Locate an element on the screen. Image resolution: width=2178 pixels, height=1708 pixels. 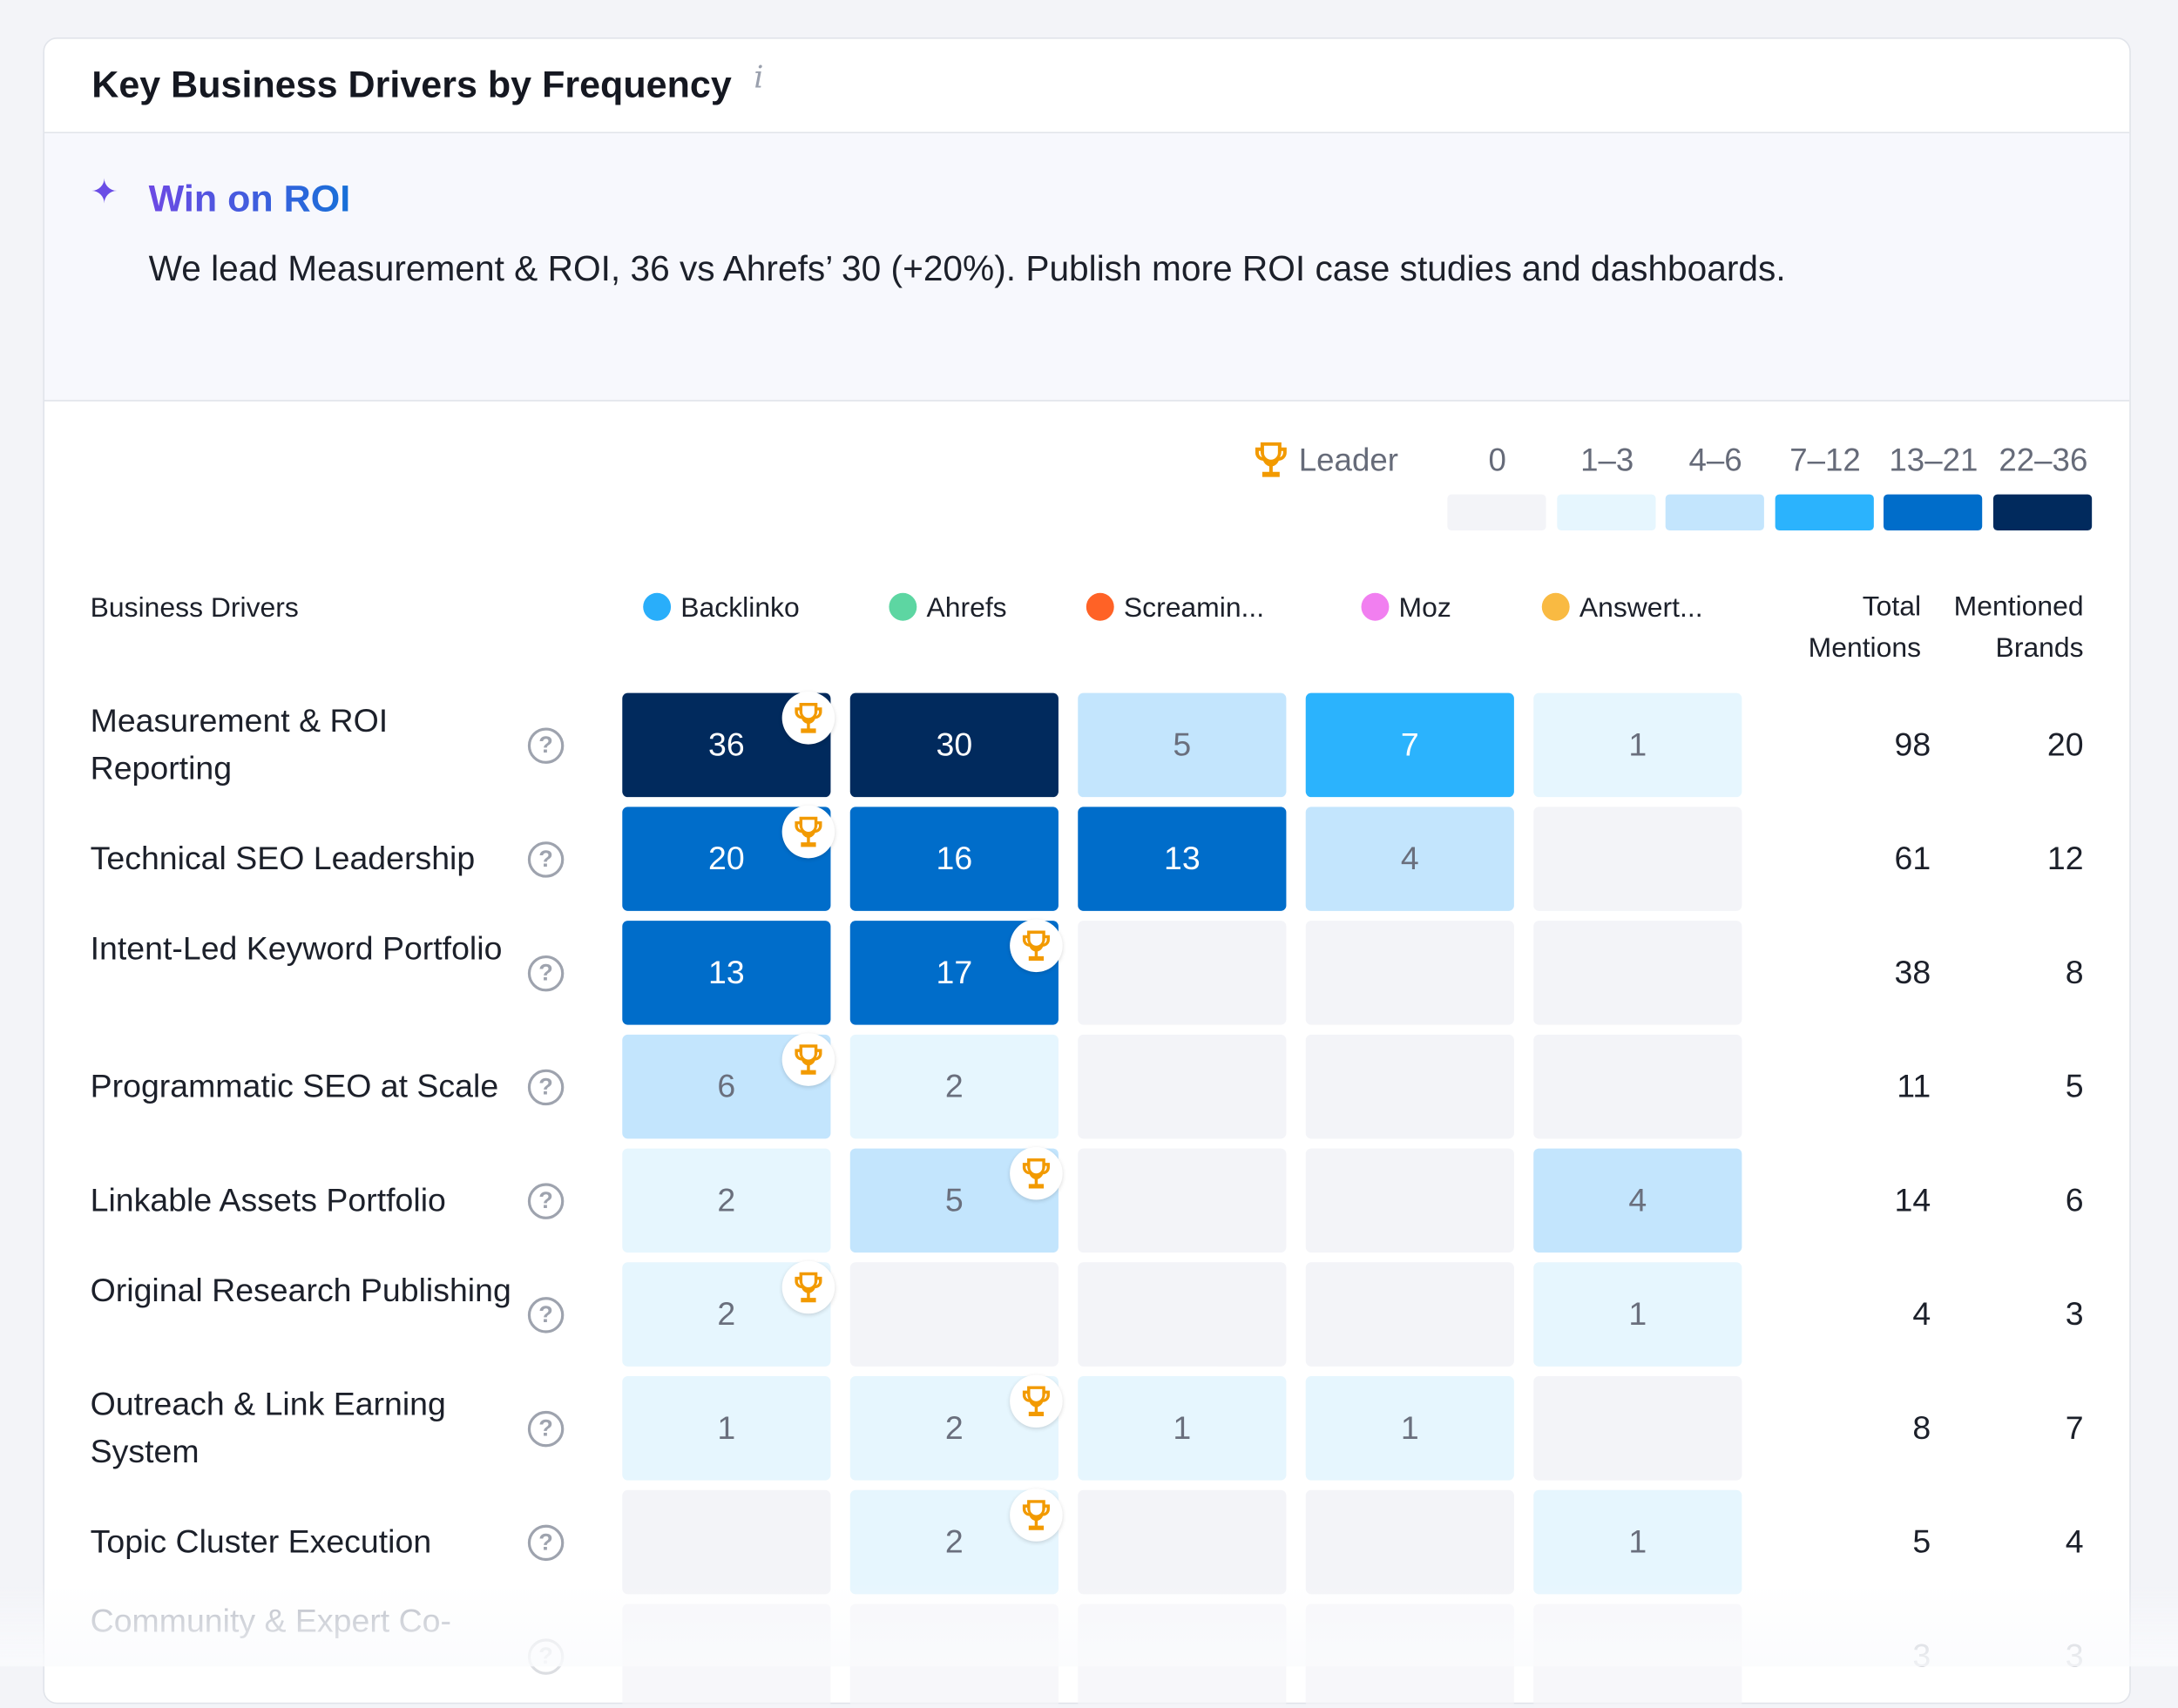
brand-name: Moz is located at coordinates (1424, 608).